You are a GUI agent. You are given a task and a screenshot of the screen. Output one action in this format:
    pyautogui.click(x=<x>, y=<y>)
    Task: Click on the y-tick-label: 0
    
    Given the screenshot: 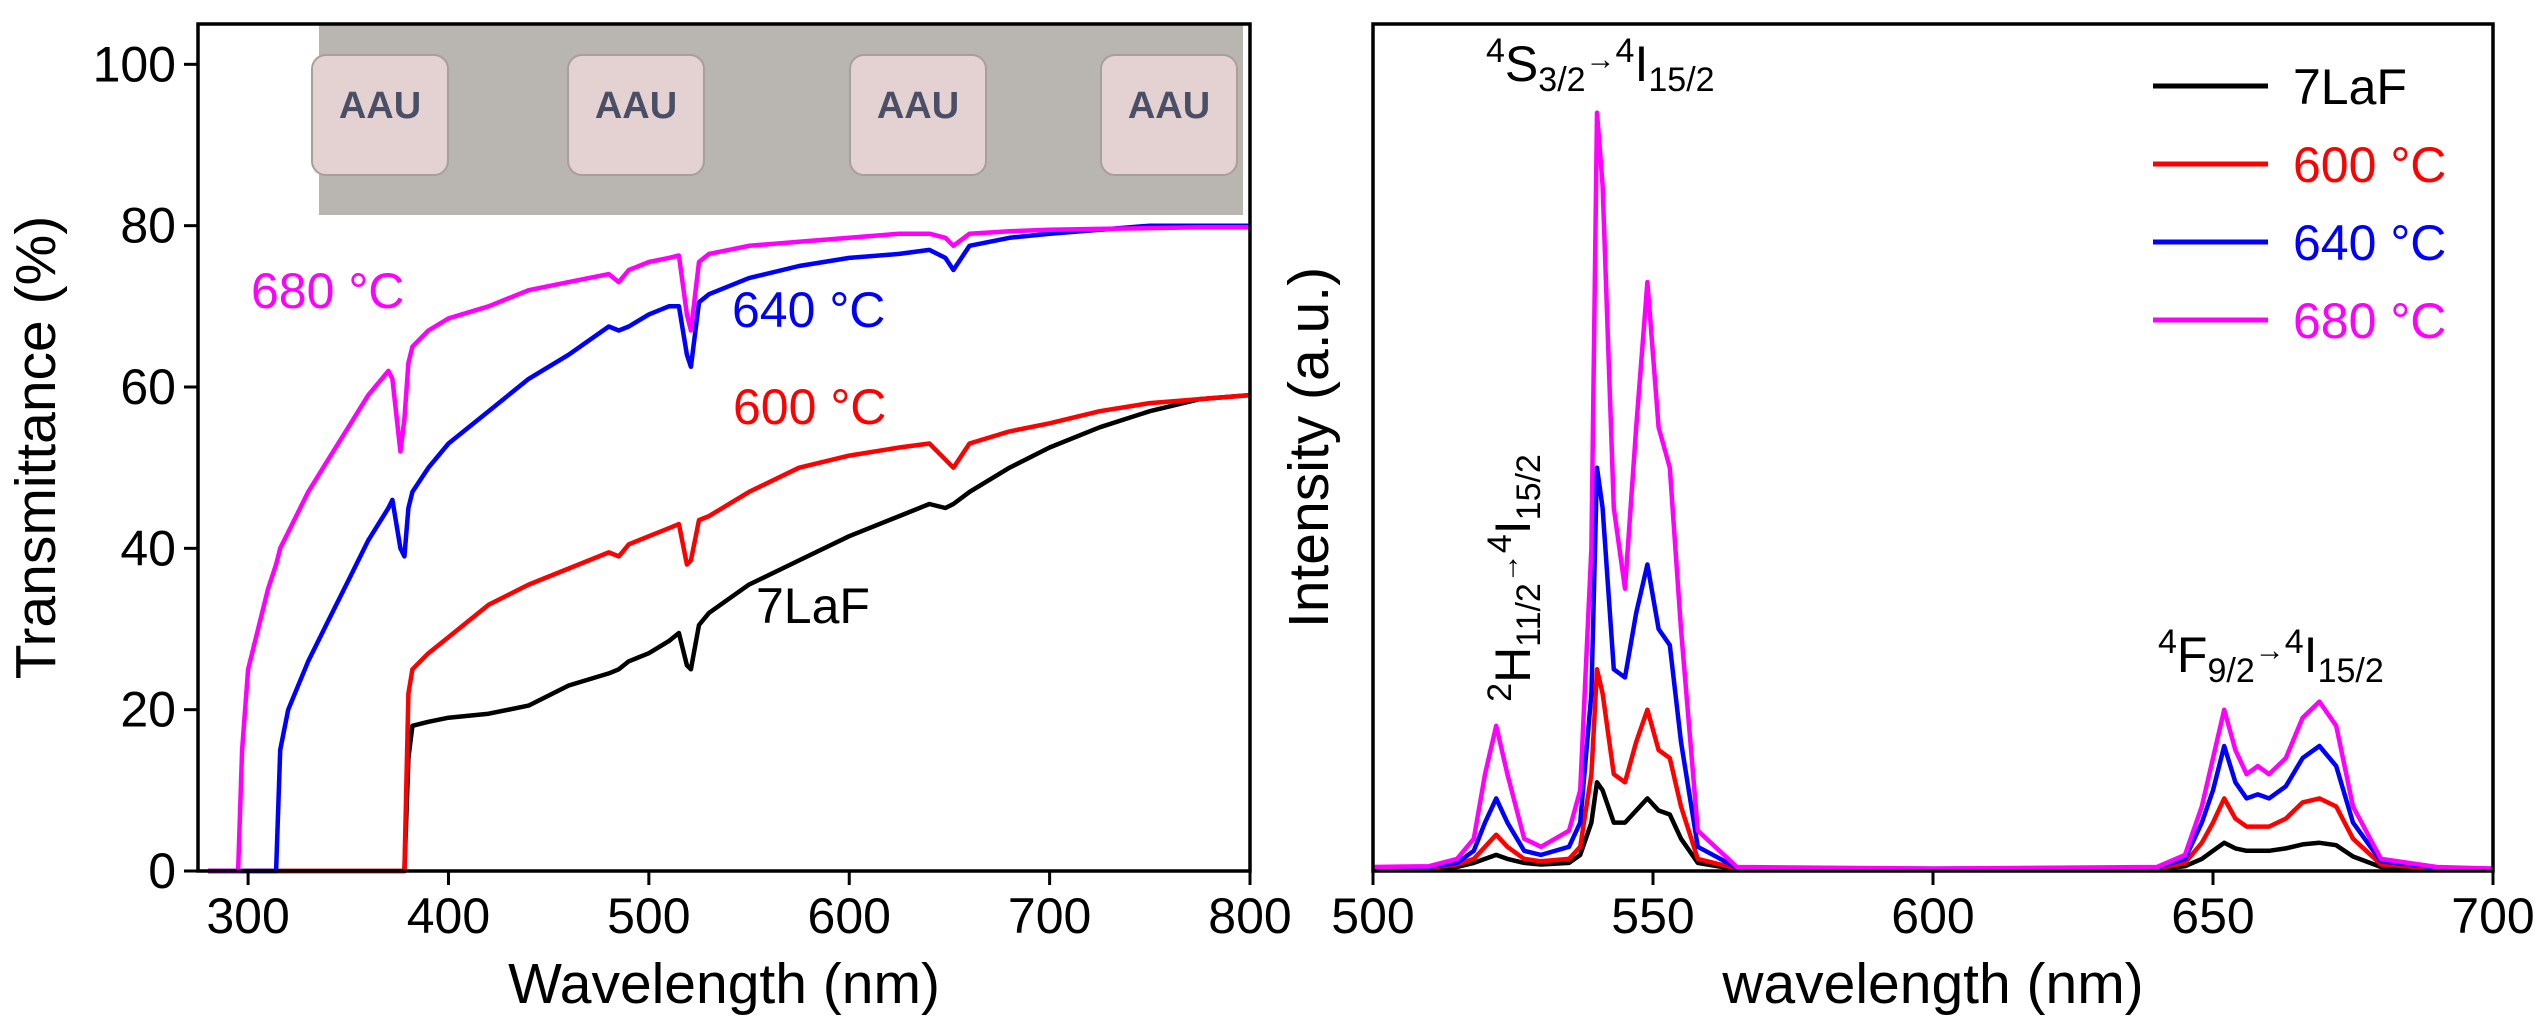 What is the action you would take?
    pyautogui.click(x=162, y=871)
    